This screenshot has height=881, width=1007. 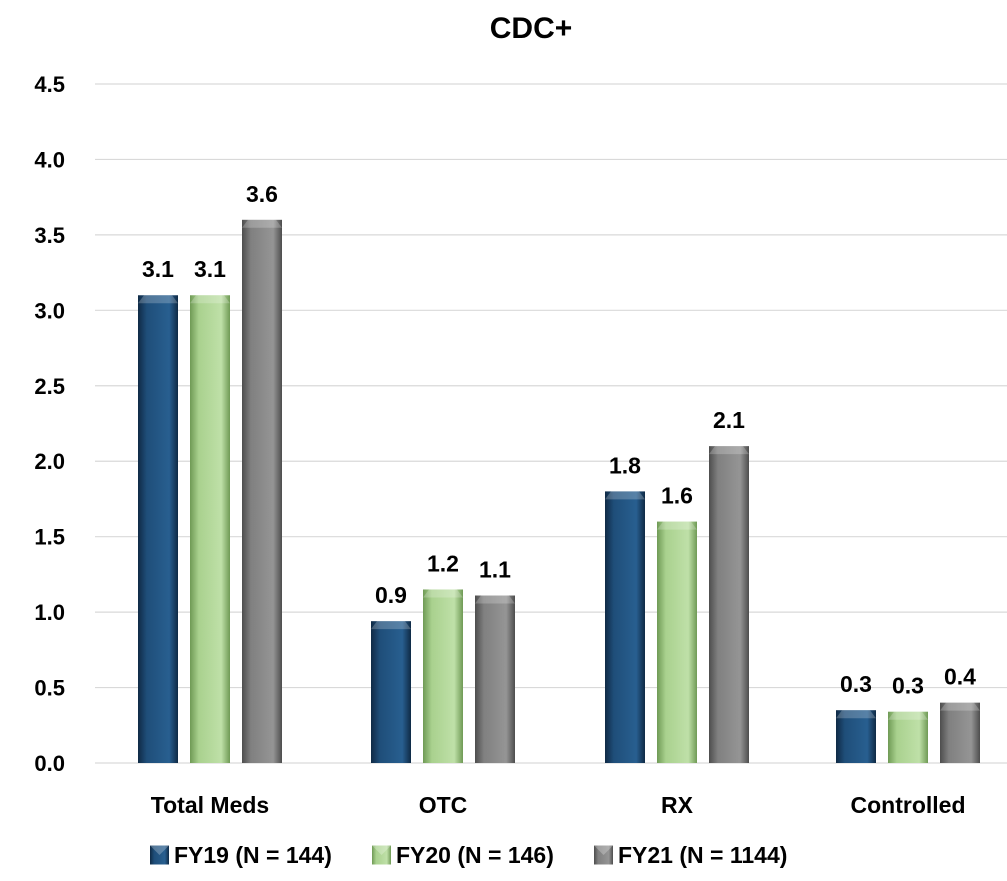 I want to click on y-tick-label: 3.0, so click(x=49, y=310).